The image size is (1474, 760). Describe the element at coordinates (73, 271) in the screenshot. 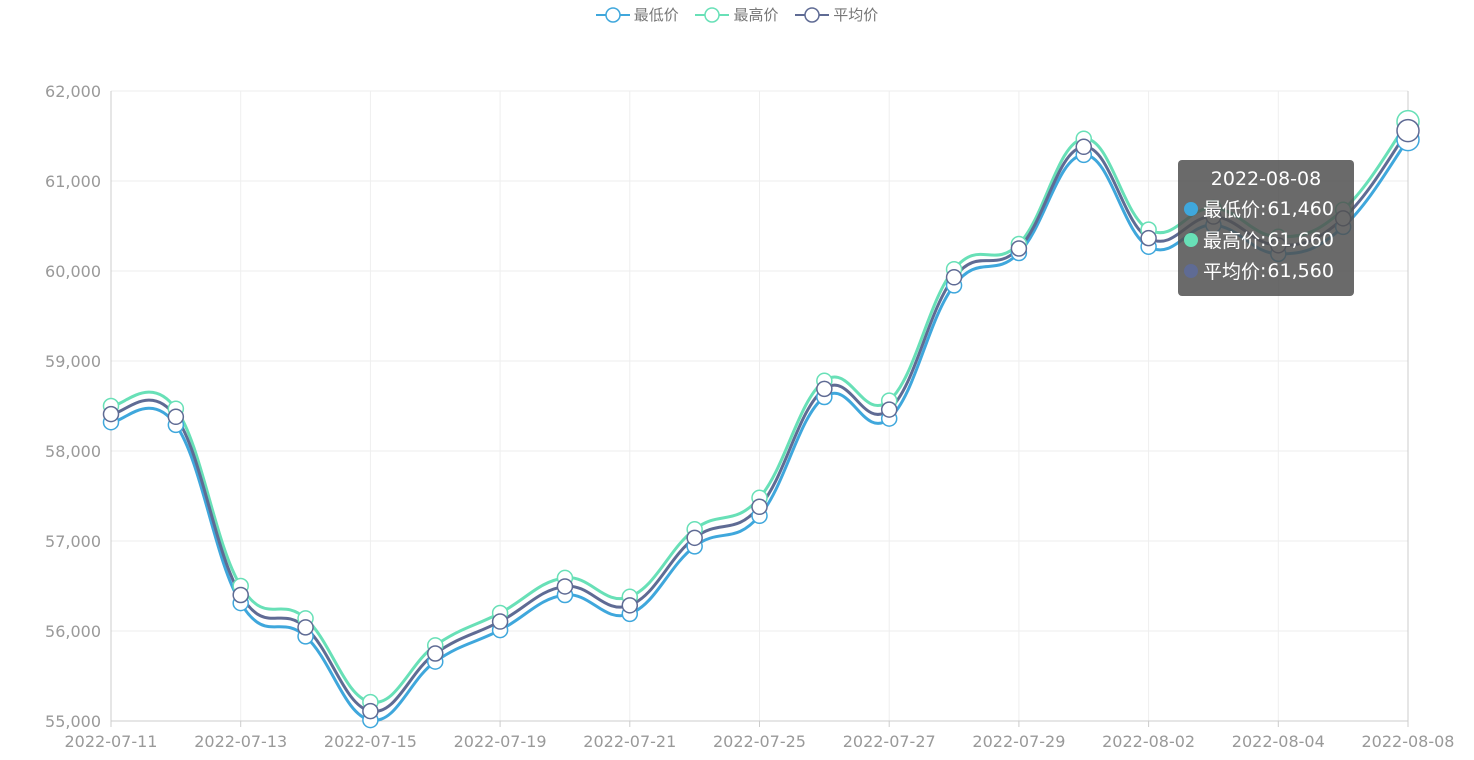

I see `y-tick-label: 60,000` at that location.